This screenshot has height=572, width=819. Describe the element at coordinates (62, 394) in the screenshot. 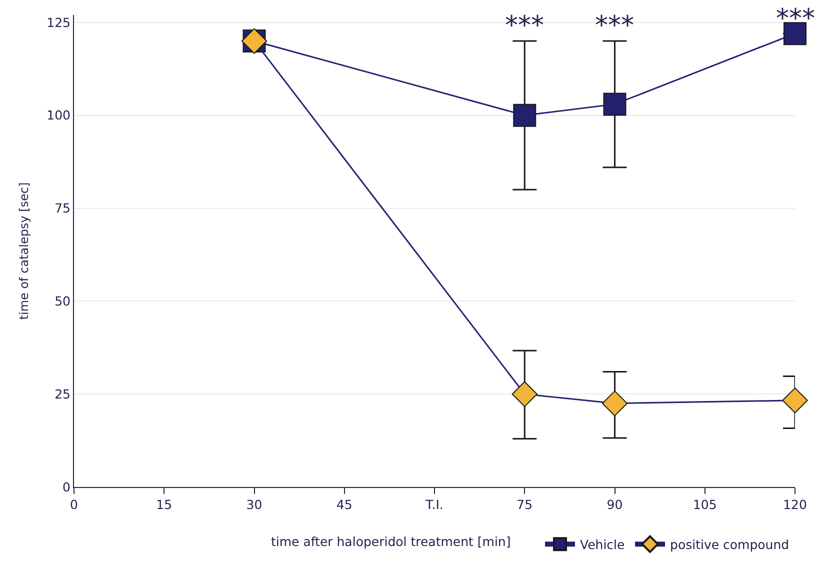

I see `y-tick-label: 25` at that location.